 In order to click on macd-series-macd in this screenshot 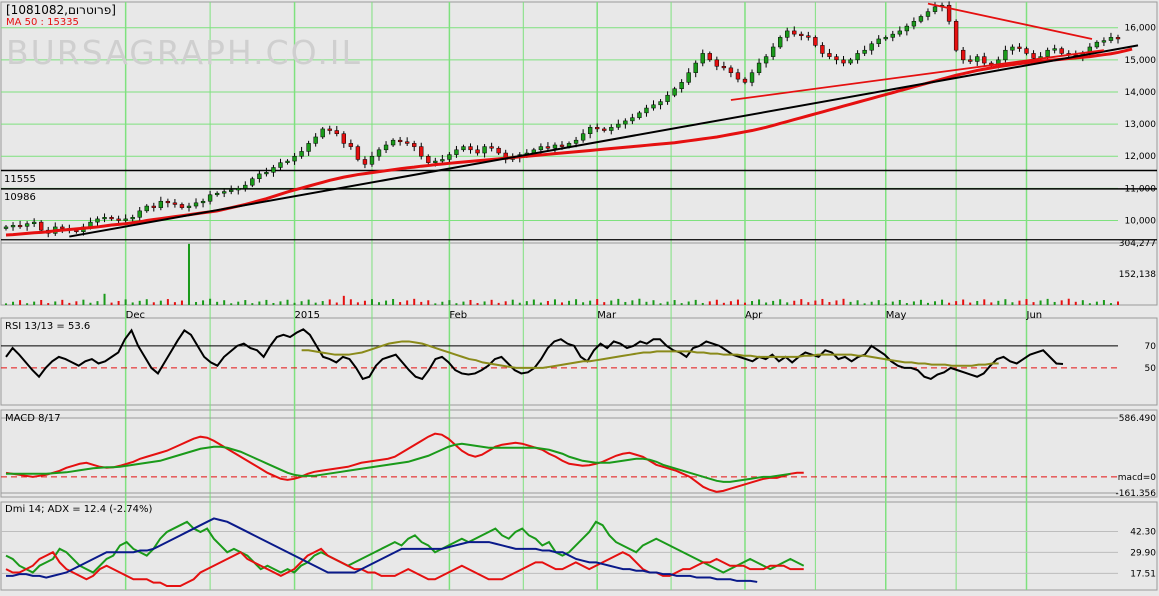, I will do `click(404, 462)`.